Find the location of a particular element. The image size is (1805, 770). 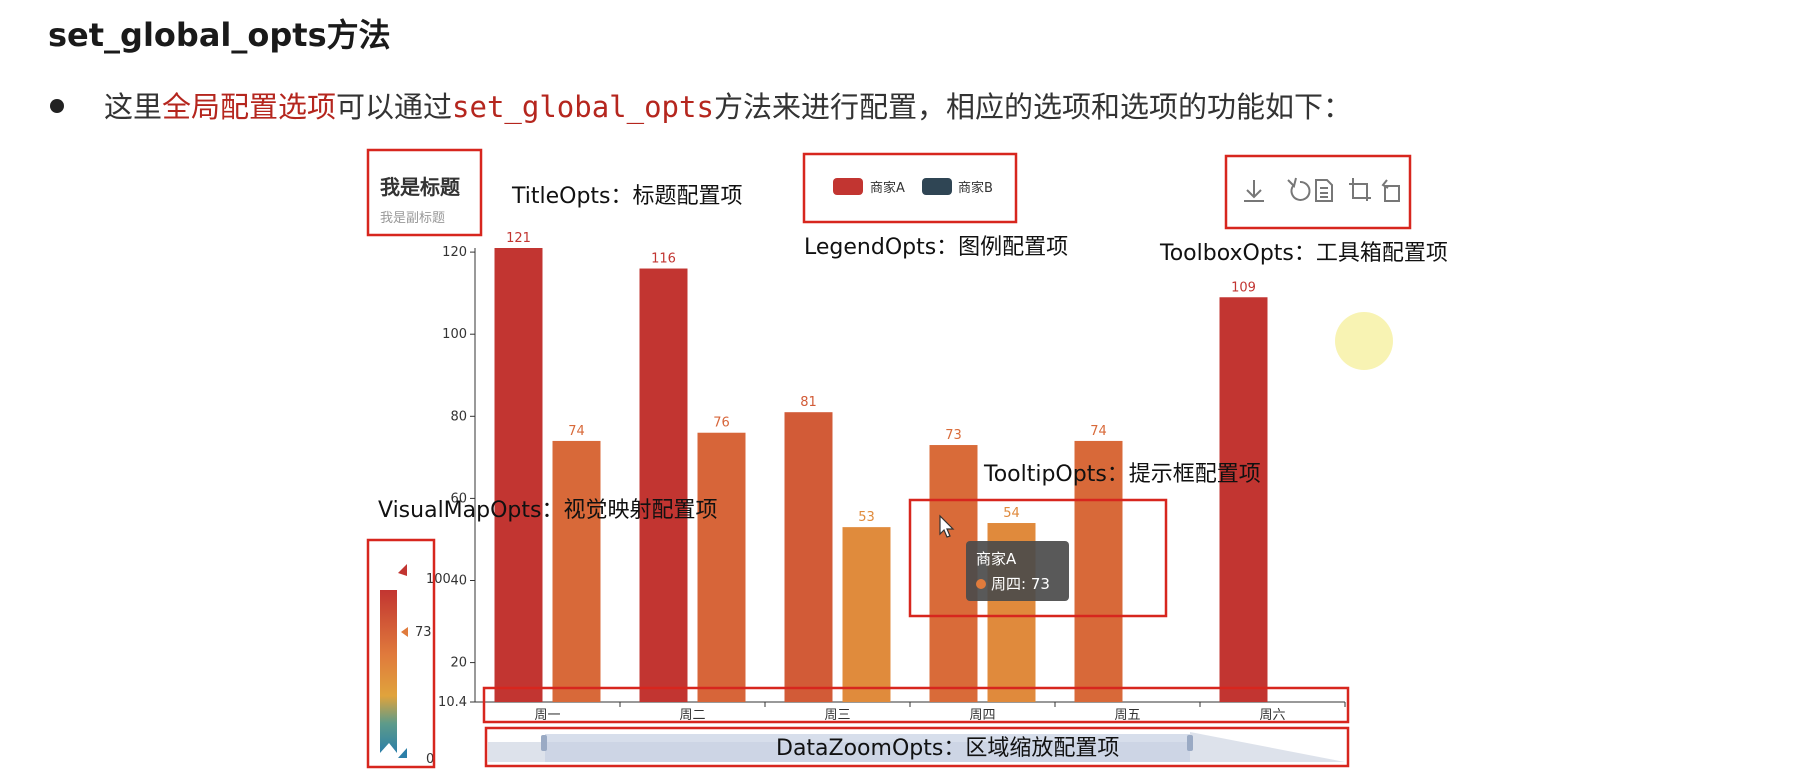

x-tick-label: 周五 is located at coordinates (1127, 715).